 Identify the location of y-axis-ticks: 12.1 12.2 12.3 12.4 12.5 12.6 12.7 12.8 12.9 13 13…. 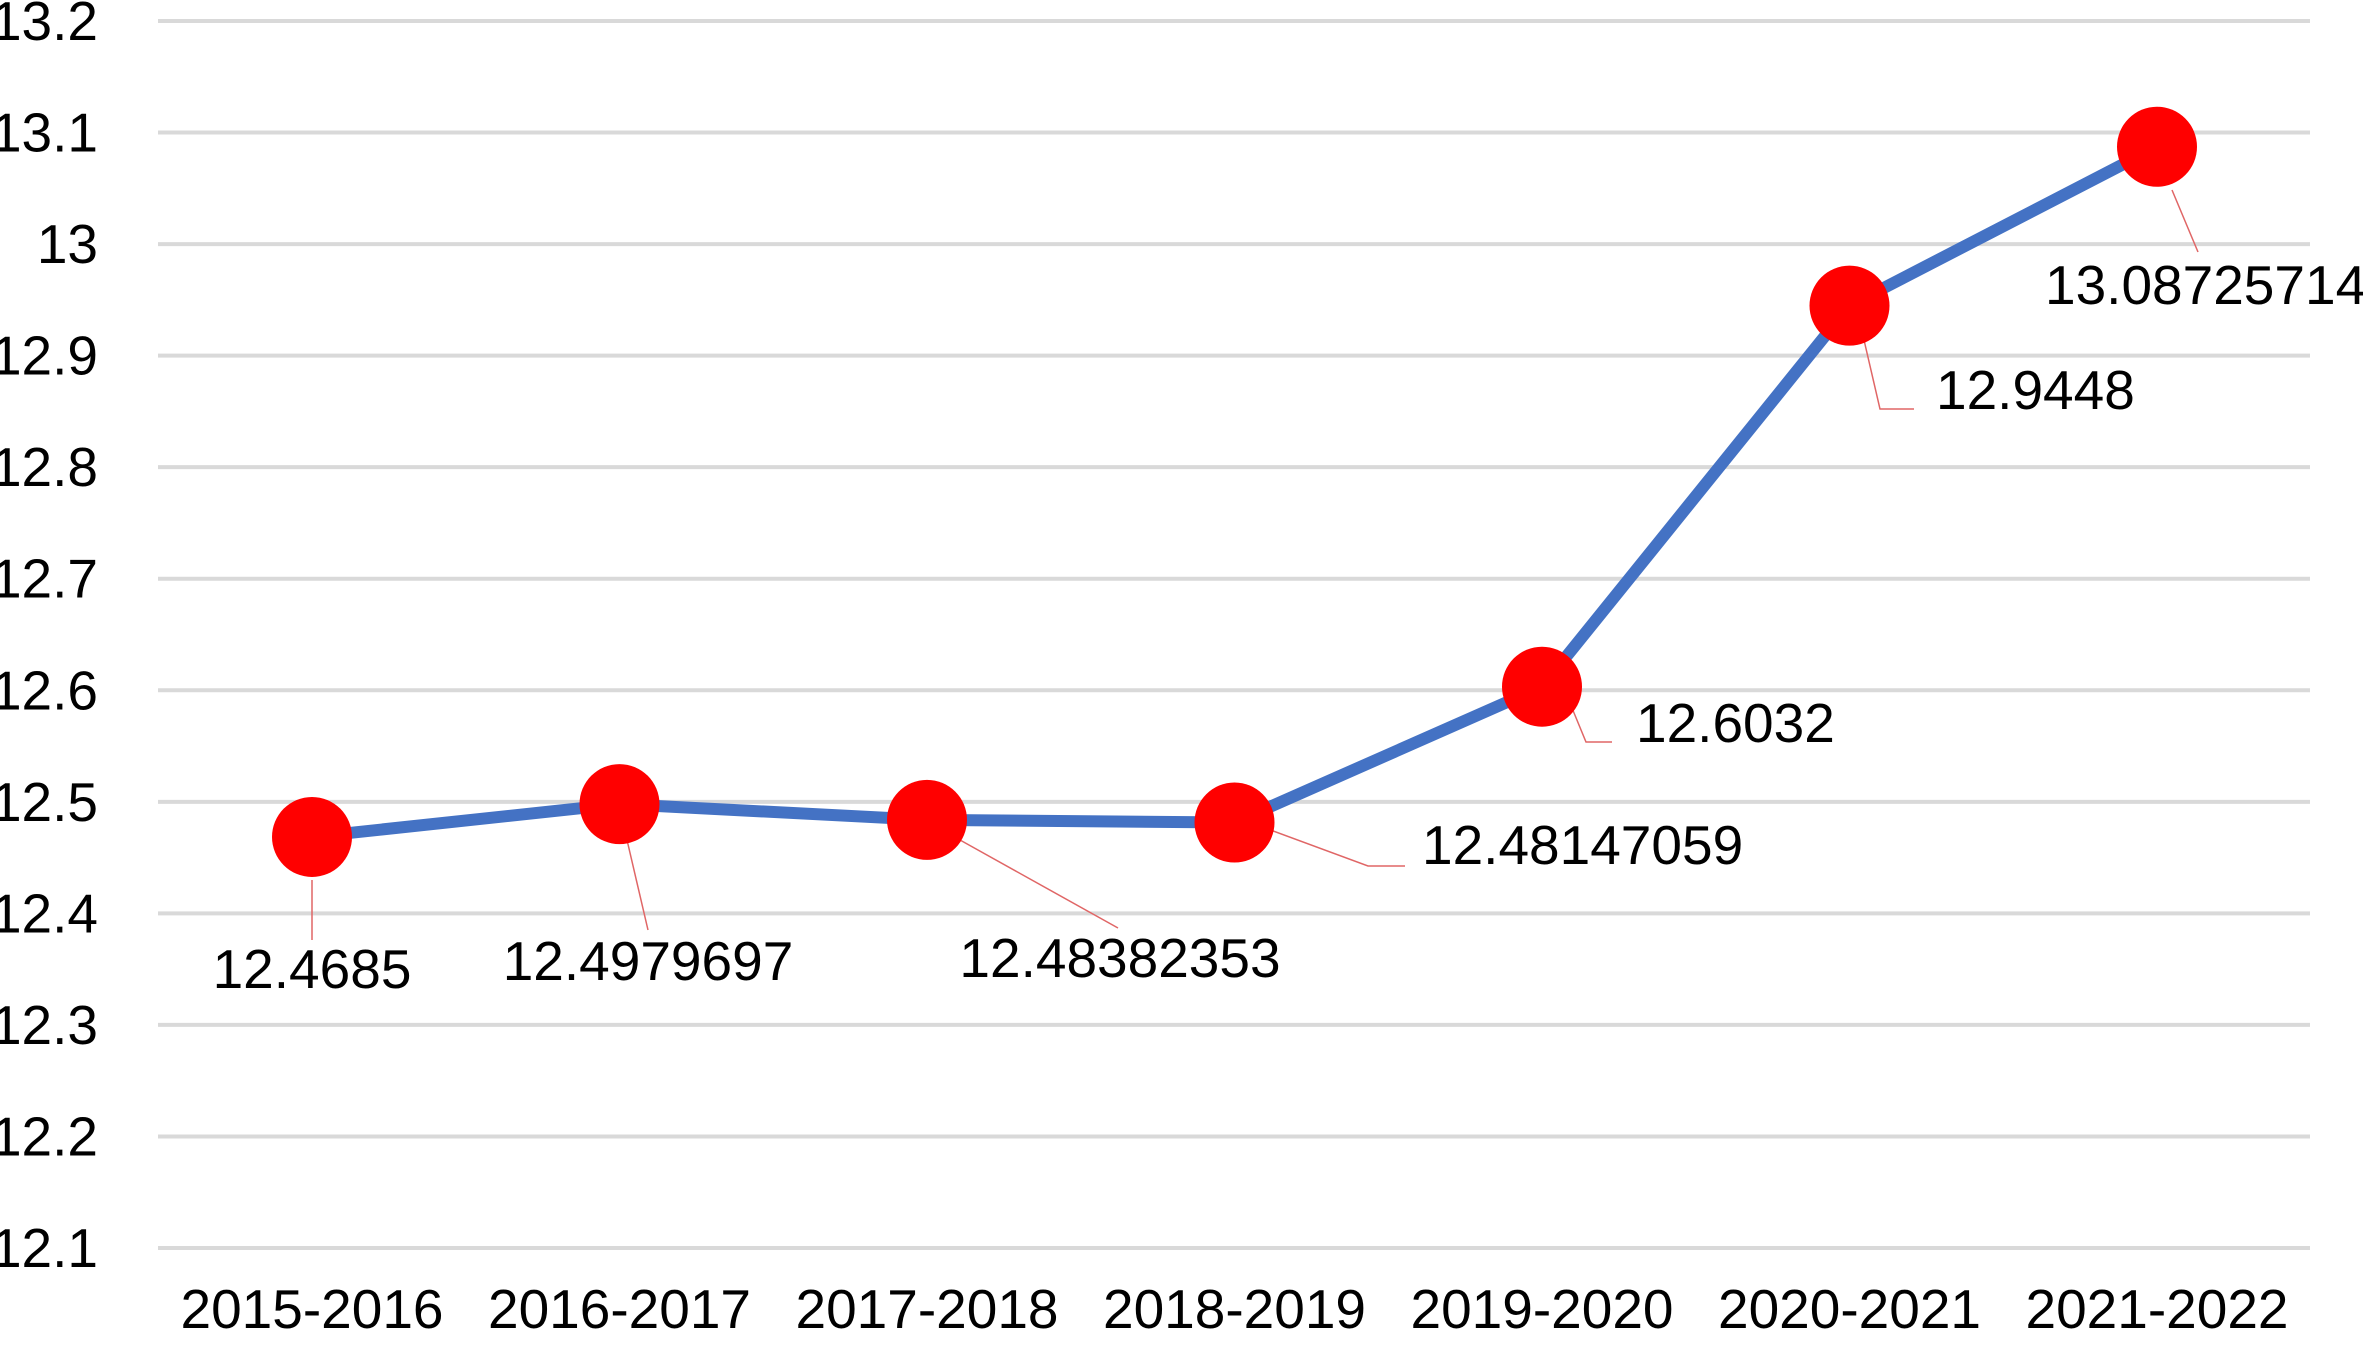
(49, 639).